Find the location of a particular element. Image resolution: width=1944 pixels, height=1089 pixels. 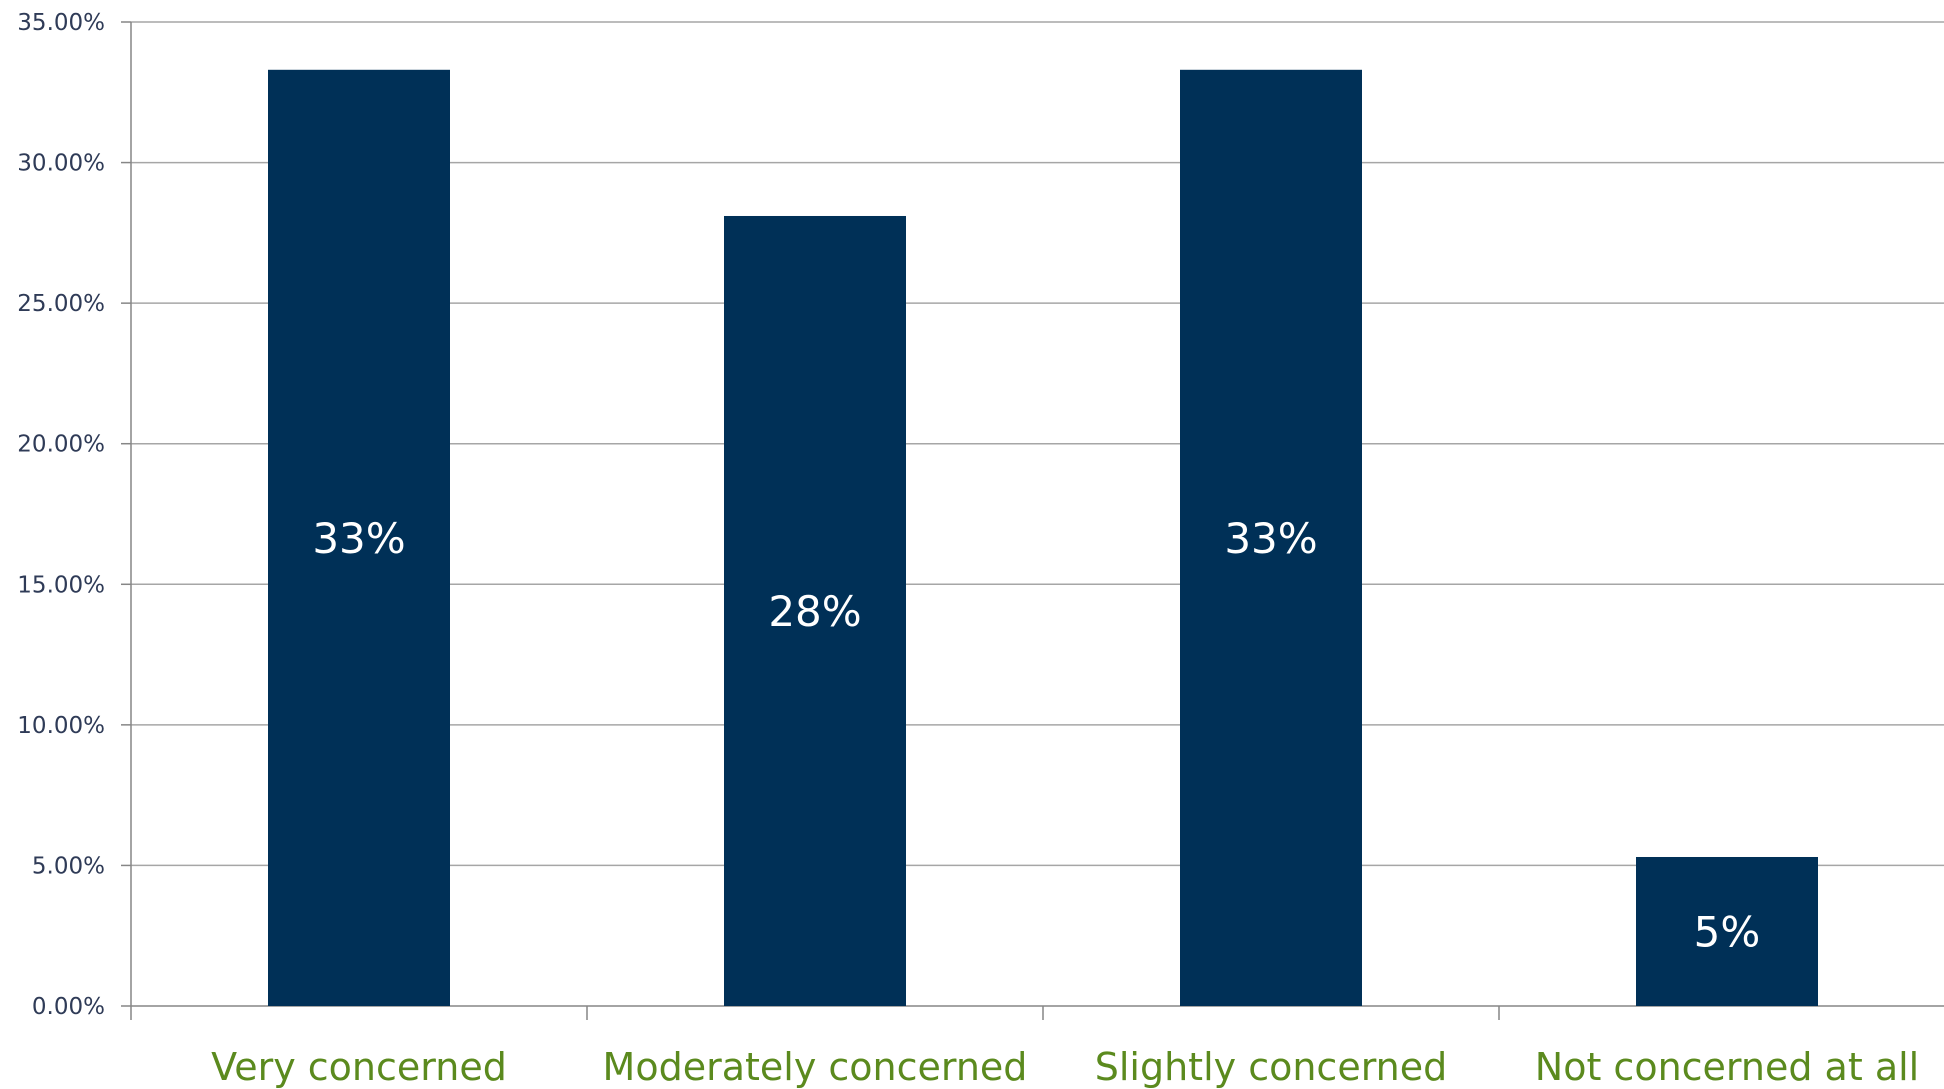

y-tick-label: 25.00% is located at coordinates (61, 304).